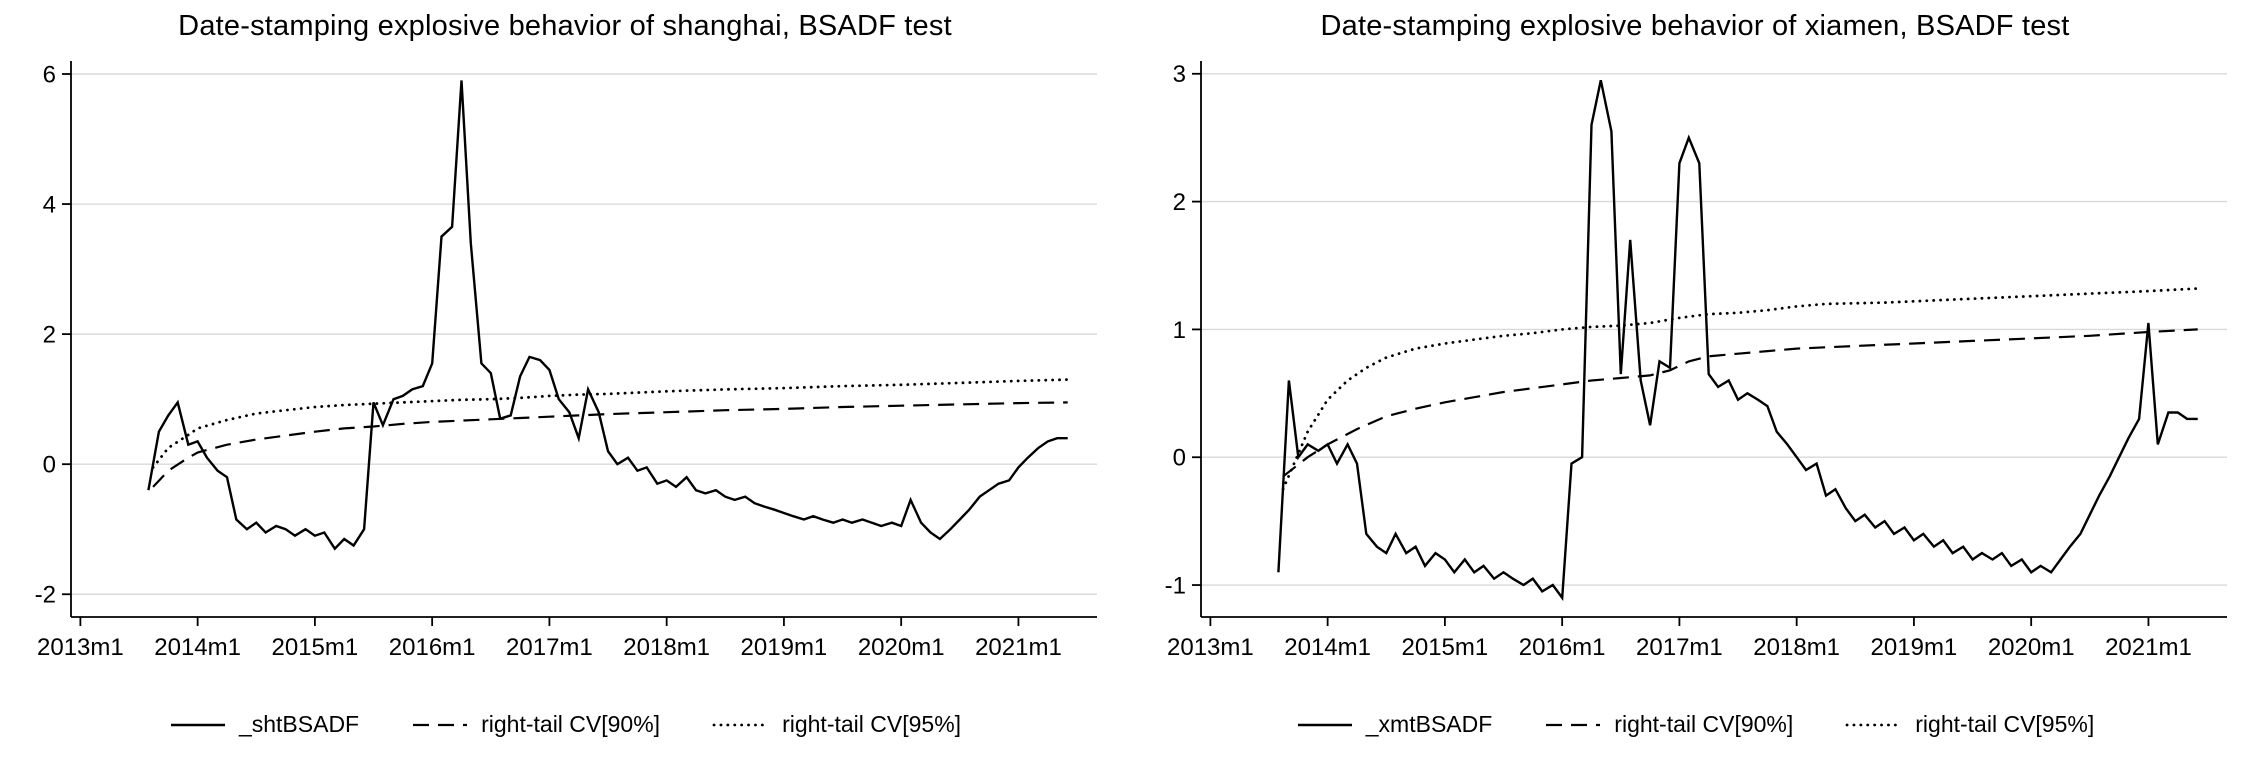  What do you see at coordinates (299, 724) in the screenshot?
I see `legend-label: _shtBSADF` at bounding box center [299, 724].